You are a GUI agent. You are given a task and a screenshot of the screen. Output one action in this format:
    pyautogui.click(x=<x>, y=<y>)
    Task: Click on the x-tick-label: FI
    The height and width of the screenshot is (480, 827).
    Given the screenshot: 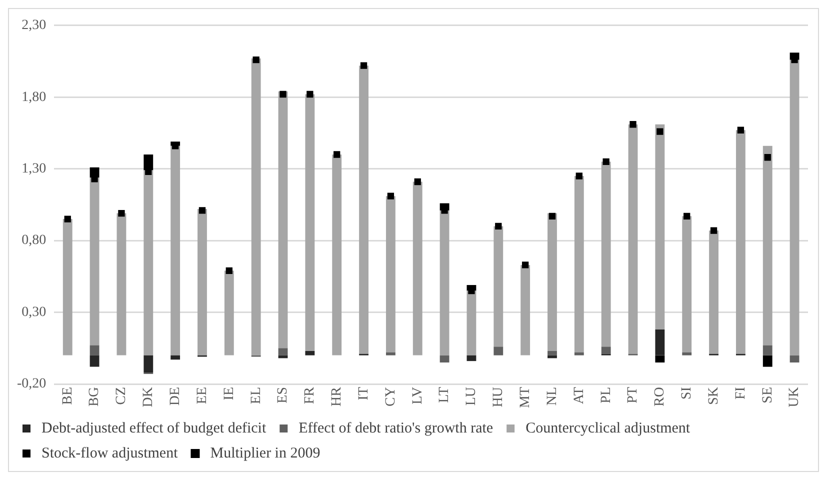 What is the action you would take?
    pyautogui.click(x=740, y=393)
    